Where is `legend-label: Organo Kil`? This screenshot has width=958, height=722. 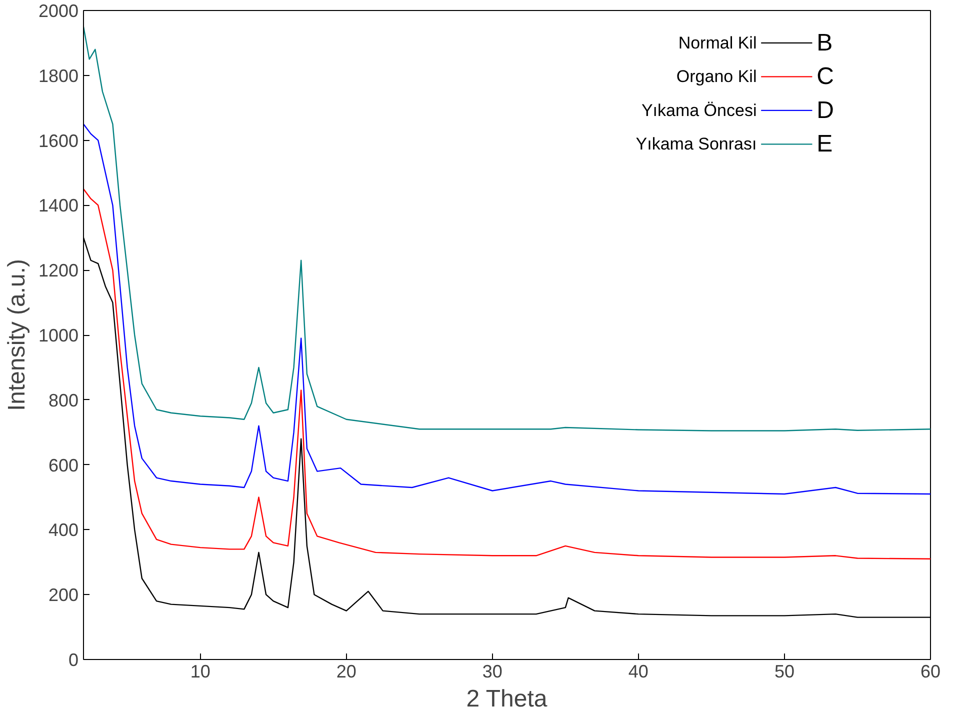
legend-label: Organo Kil is located at coordinates (716, 76).